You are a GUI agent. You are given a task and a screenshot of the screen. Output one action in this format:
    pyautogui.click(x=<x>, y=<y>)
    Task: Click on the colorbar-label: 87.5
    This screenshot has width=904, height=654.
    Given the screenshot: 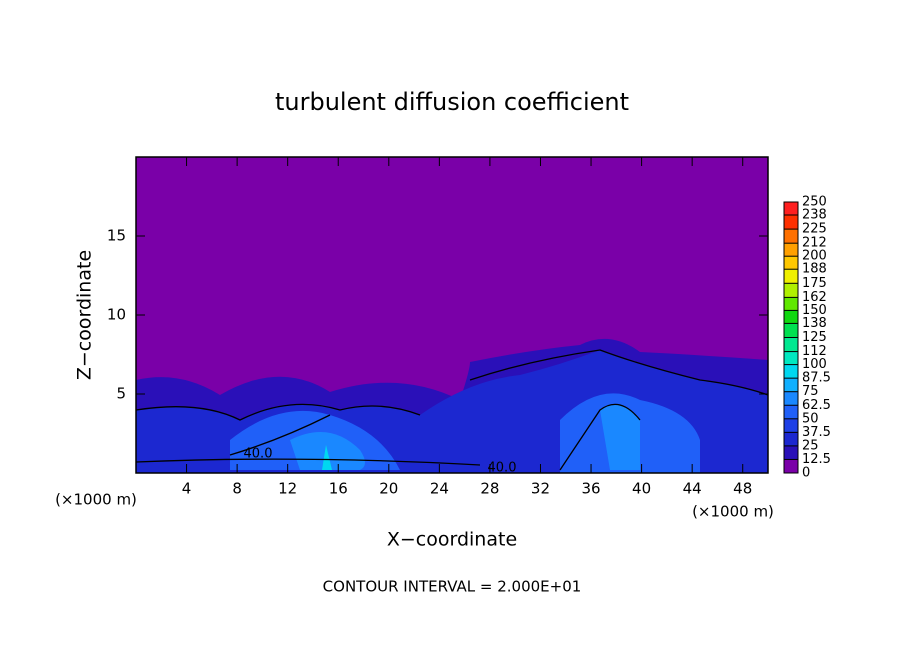 What is the action you would take?
    pyautogui.click(x=816, y=378)
    